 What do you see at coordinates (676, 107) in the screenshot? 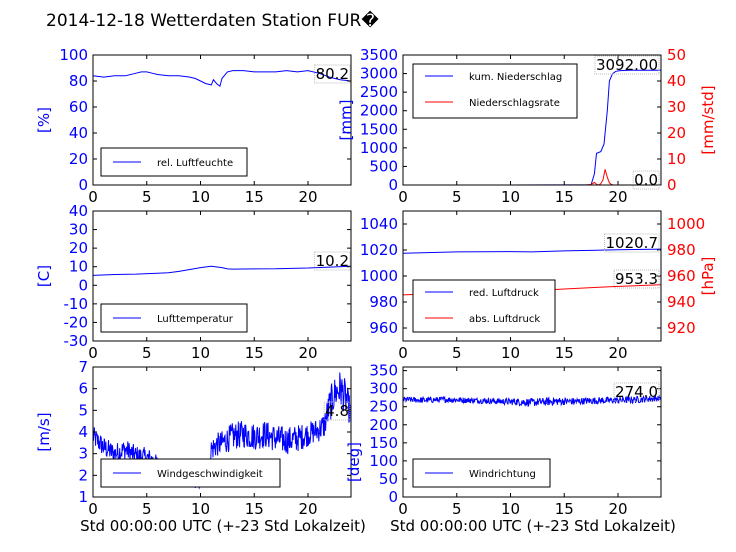
I see `y2-tick-label: 30` at bounding box center [676, 107].